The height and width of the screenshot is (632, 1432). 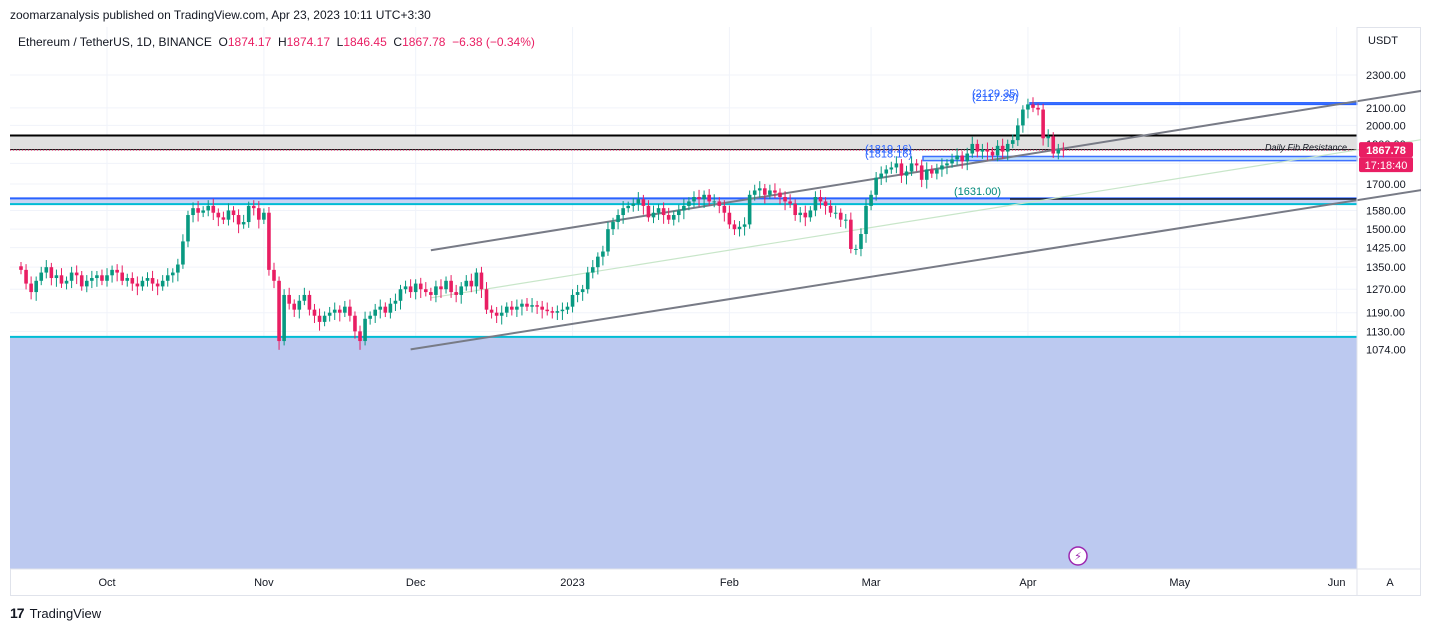 I want to click on time-axis: Oct Nov Dec 2023 Feb Mar Apr May Jun A, so click(x=746, y=583).